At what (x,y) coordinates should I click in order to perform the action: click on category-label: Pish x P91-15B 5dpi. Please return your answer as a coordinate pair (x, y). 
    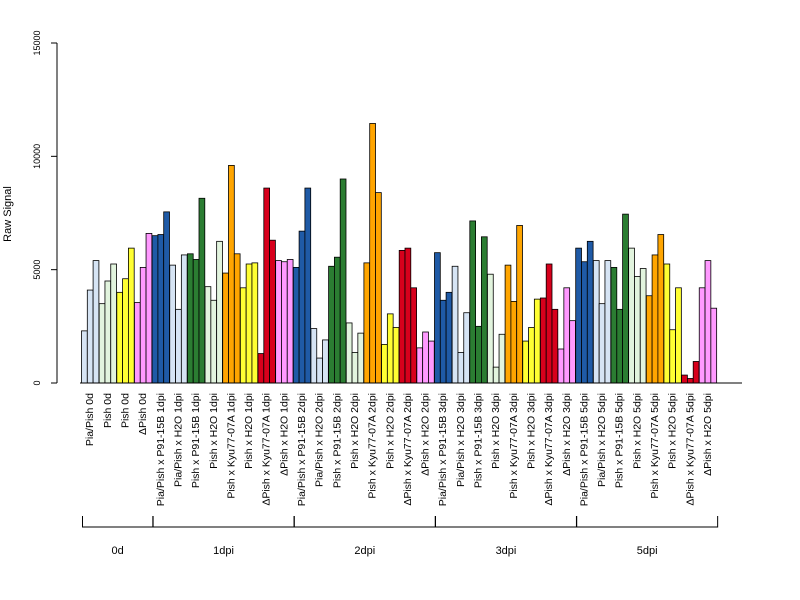
    Looking at the image, I should click on (620, 440).